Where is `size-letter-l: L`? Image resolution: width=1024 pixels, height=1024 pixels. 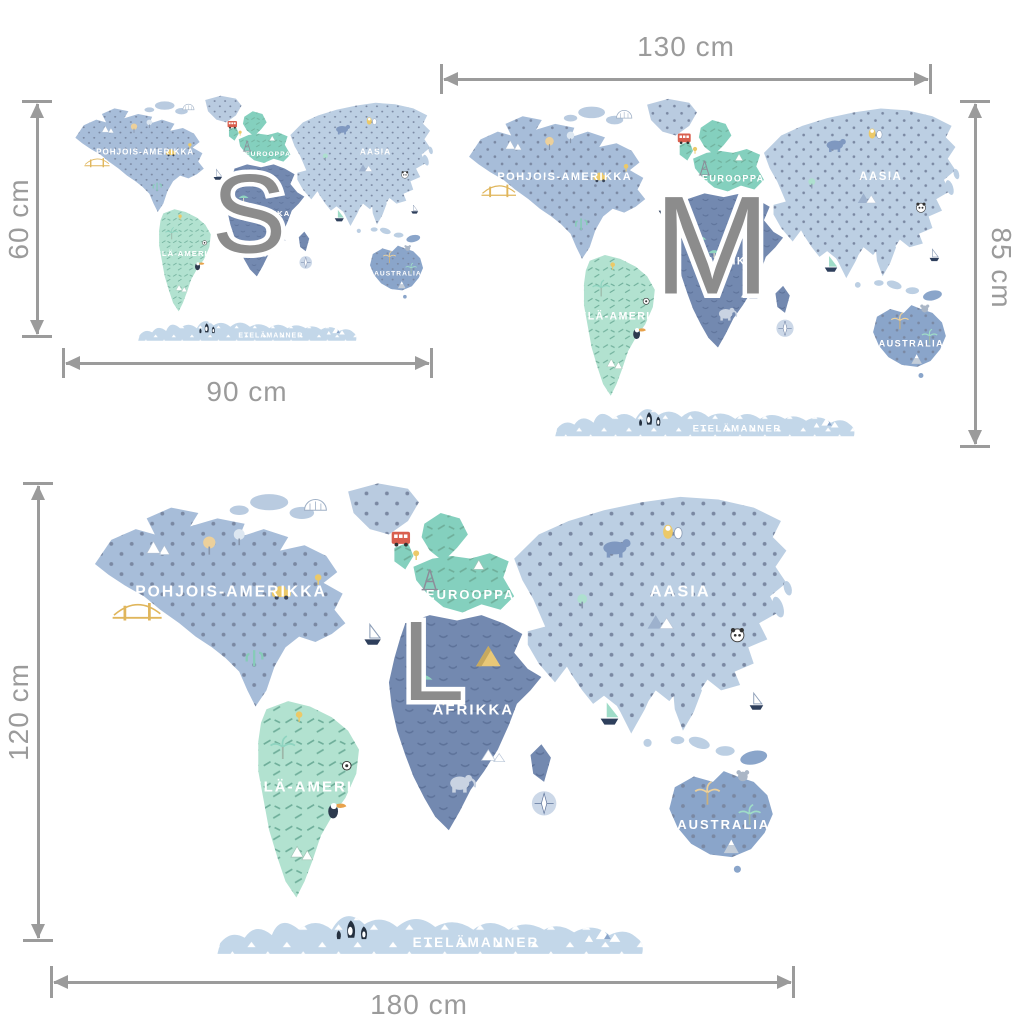
size-letter-l: L is located at coordinates (433, 661).